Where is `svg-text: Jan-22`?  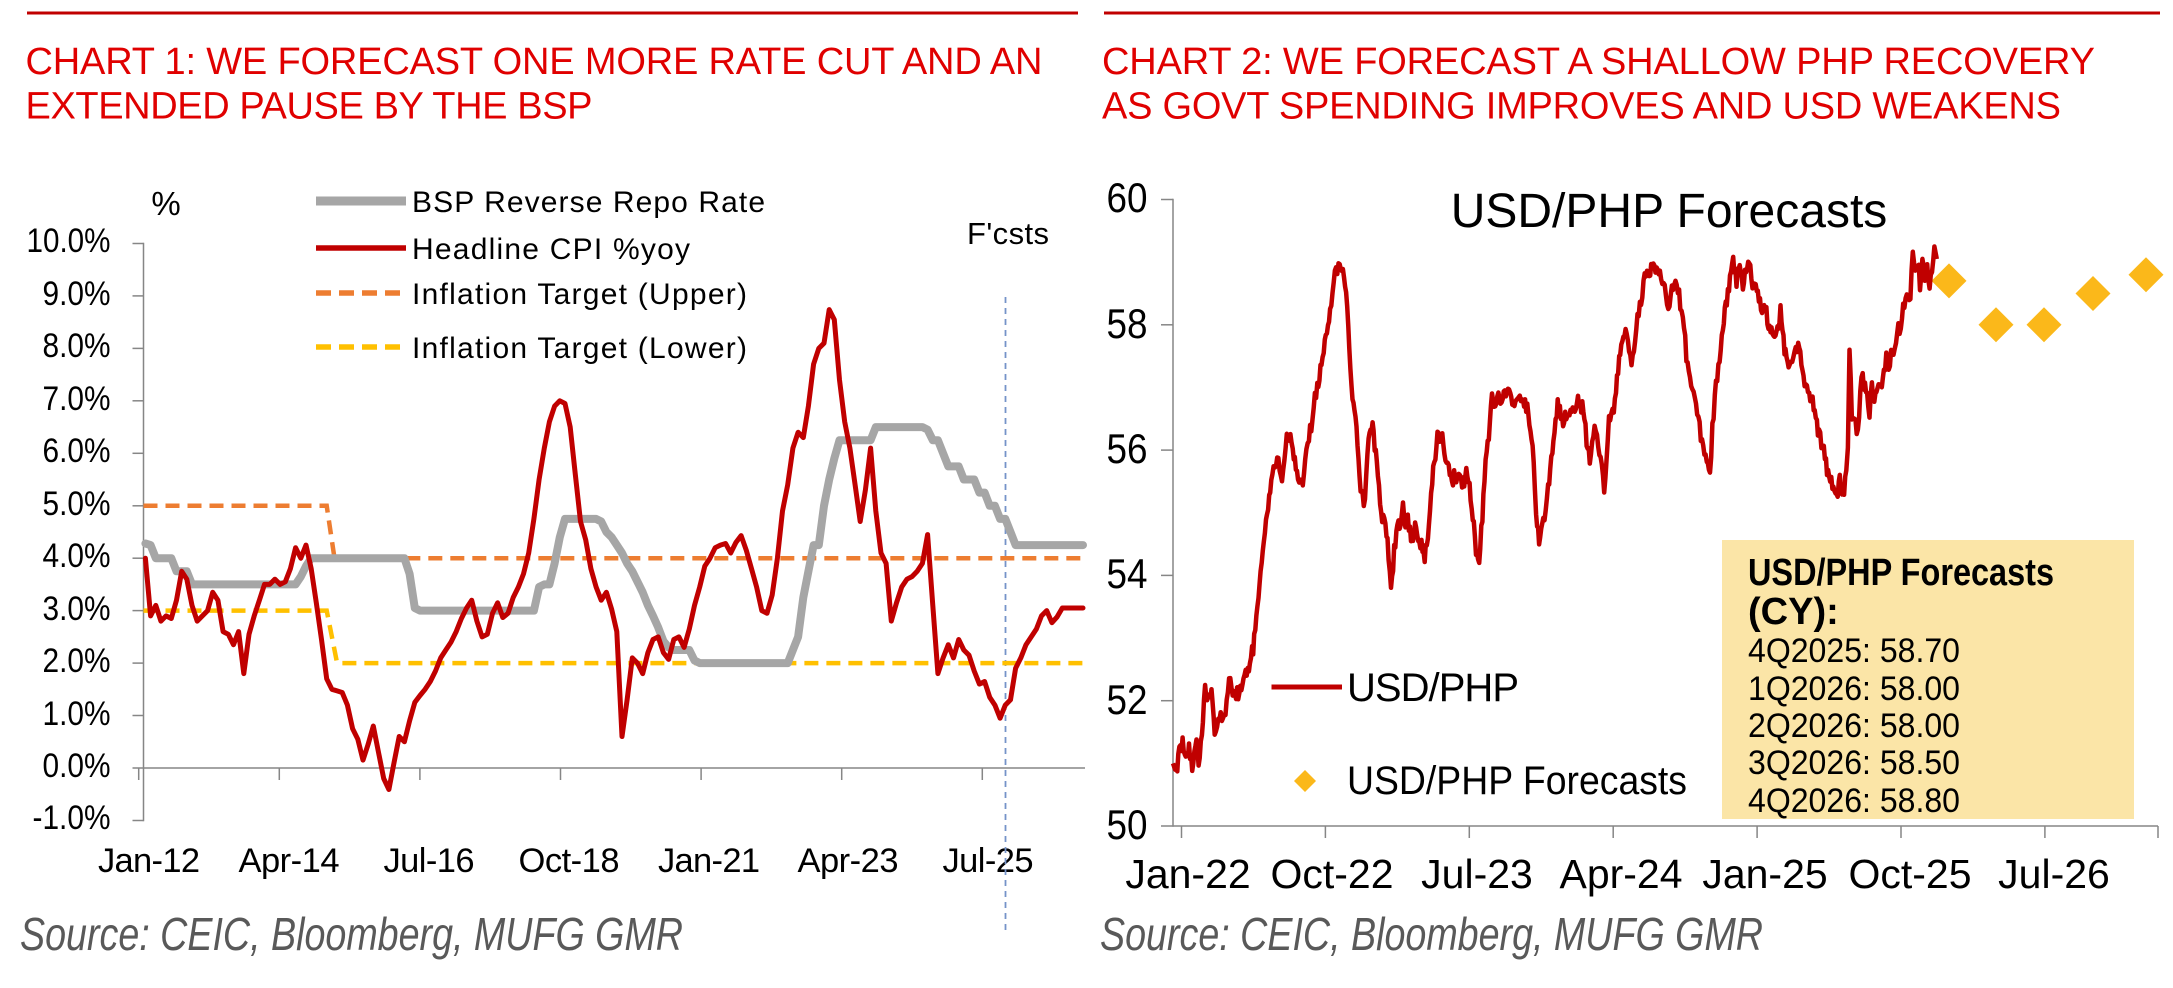 svg-text: Jan-22 is located at coordinates (1187, 874).